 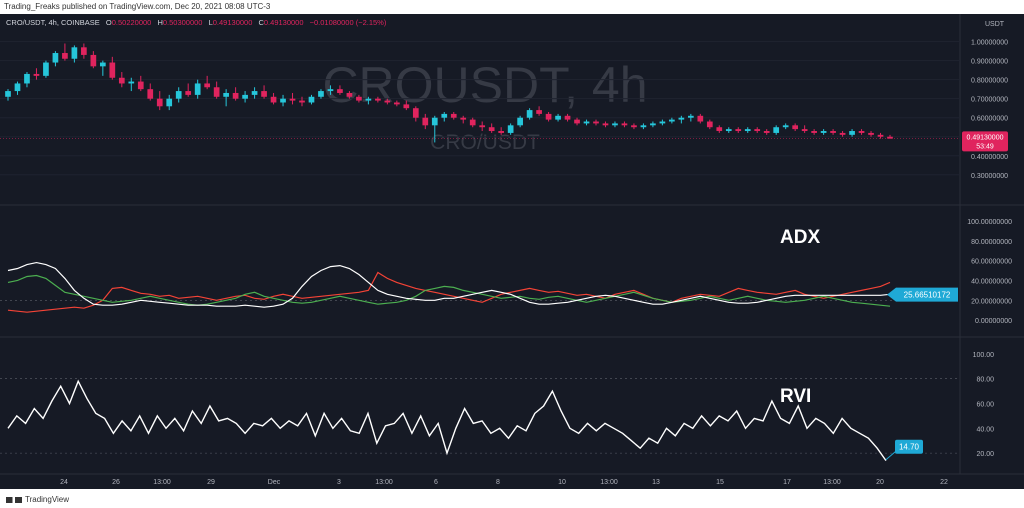 I want to click on adx-line-minus, so click(x=449, y=290).